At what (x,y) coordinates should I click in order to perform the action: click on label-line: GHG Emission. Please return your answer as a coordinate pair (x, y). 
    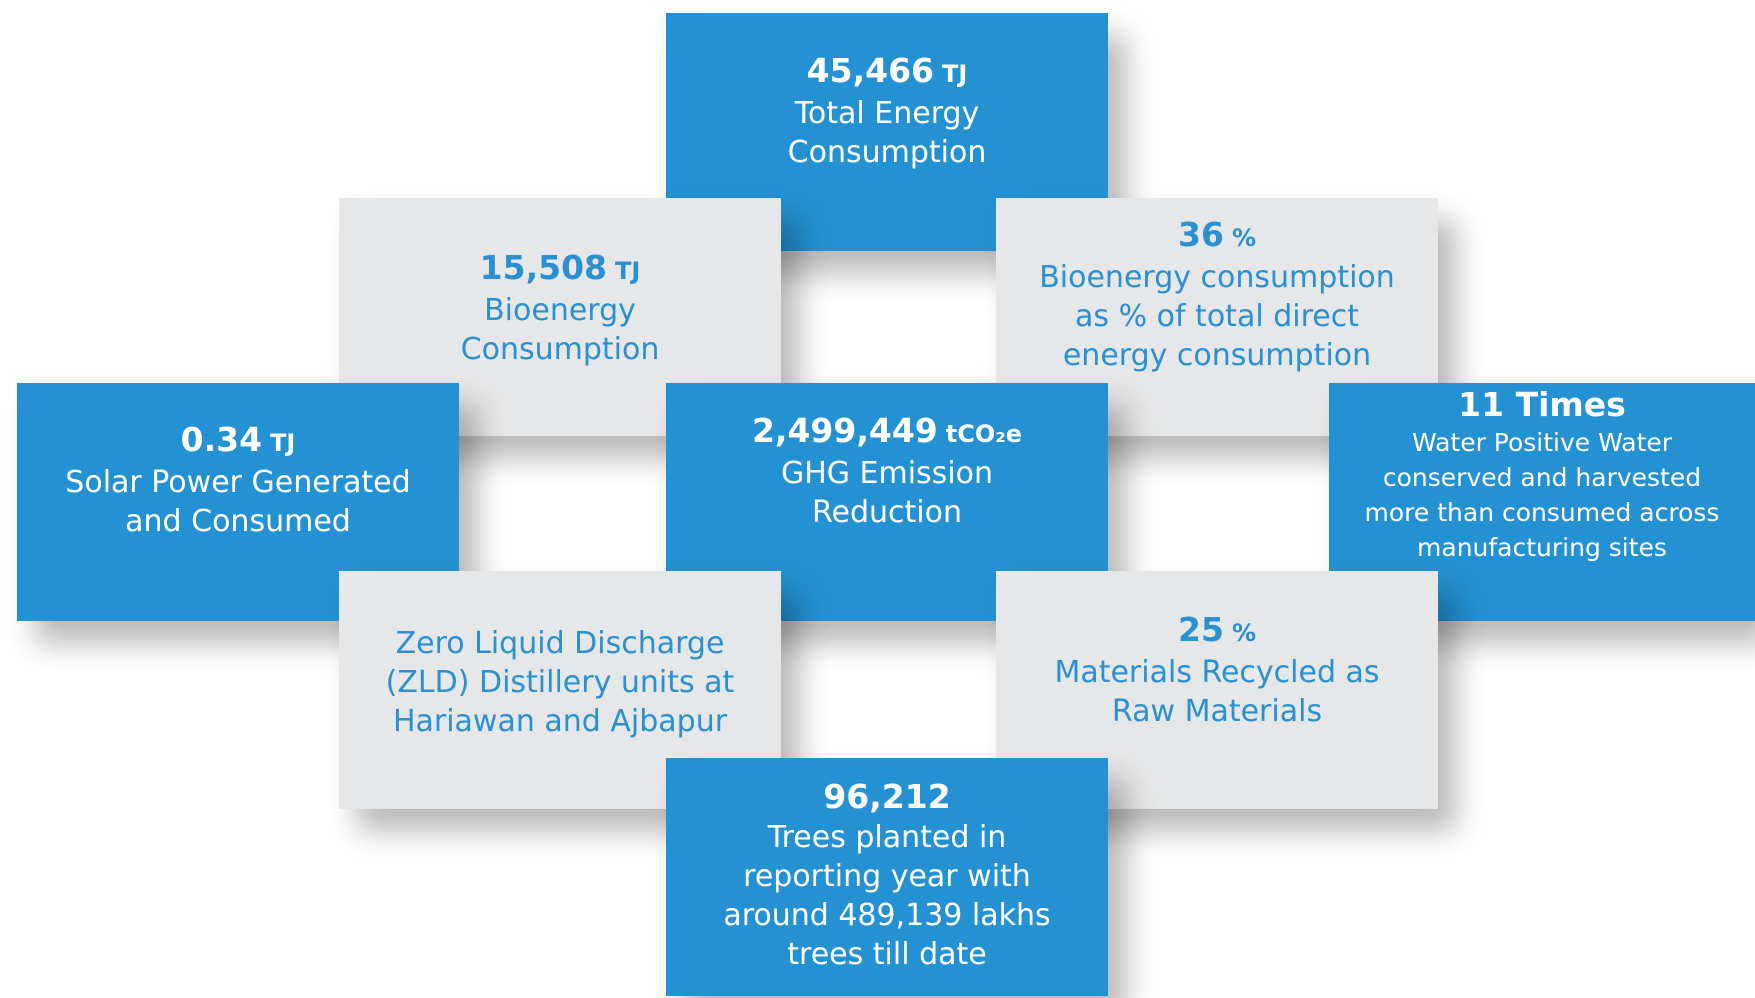
    Looking at the image, I should click on (887, 473).